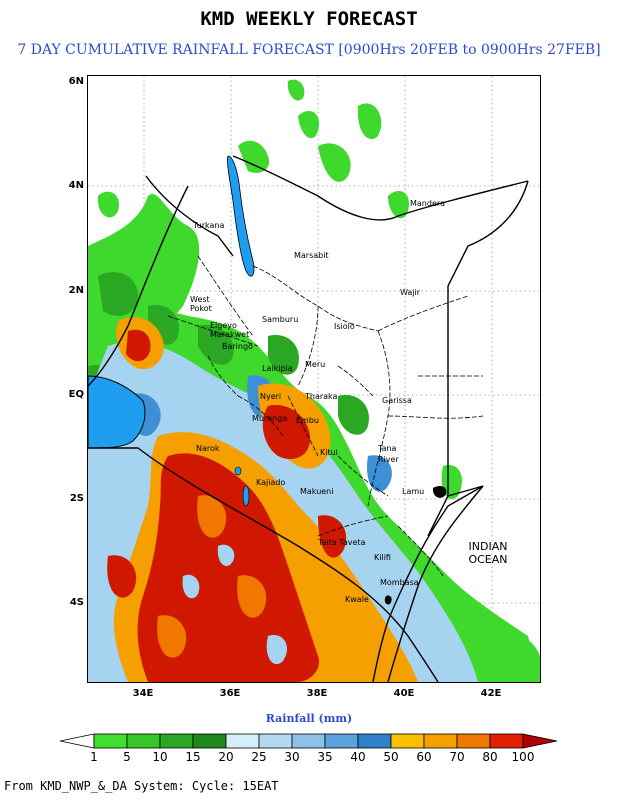  I want to click on place-label: Turkana, so click(209, 225).